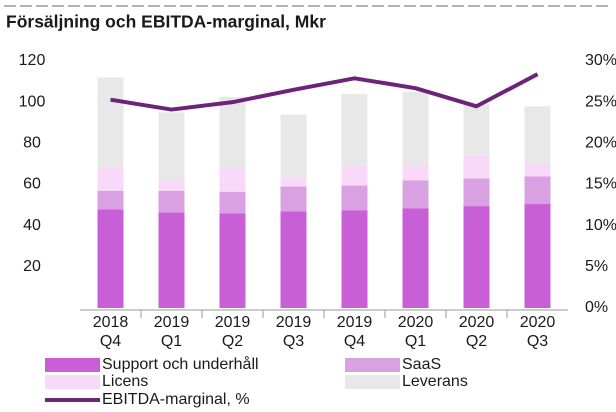 Image resolution: width=616 pixels, height=412 pixels. Describe the element at coordinates (166, 22) in the screenshot. I see `chart-title: Försäljning och EBITDA-marginal, Mkr` at that location.